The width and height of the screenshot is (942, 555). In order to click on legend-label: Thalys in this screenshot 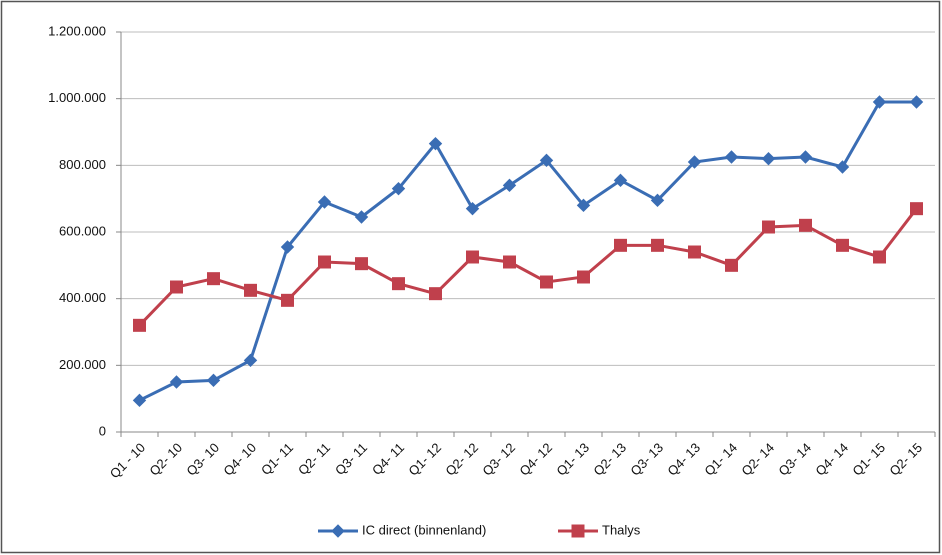, I will do `click(621, 529)`.